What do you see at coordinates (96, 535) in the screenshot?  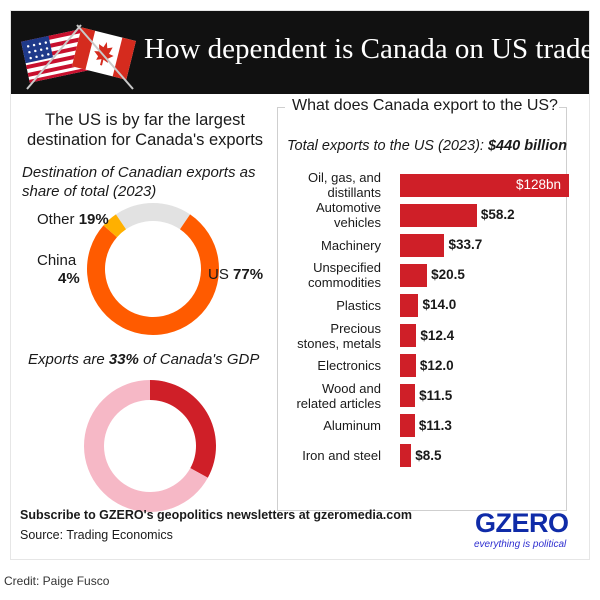 I see `source-text: Source: Trading Economics` at bounding box center [96, 535].